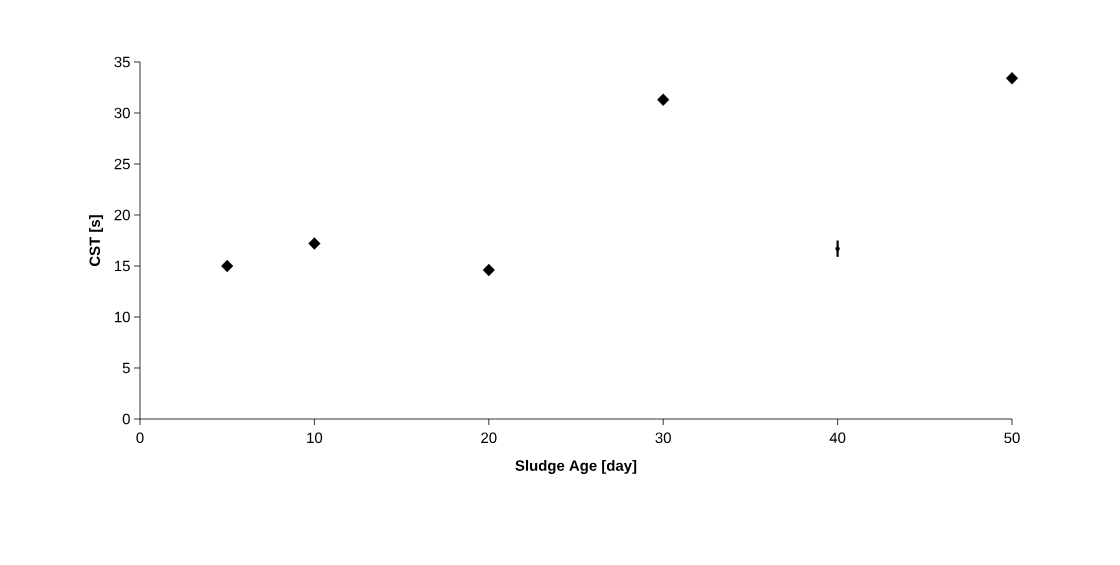  What do you see at coordinates (837, 438) in the screenshot?
I see `x-tick-label: 40` at bounding box center [837, 438].